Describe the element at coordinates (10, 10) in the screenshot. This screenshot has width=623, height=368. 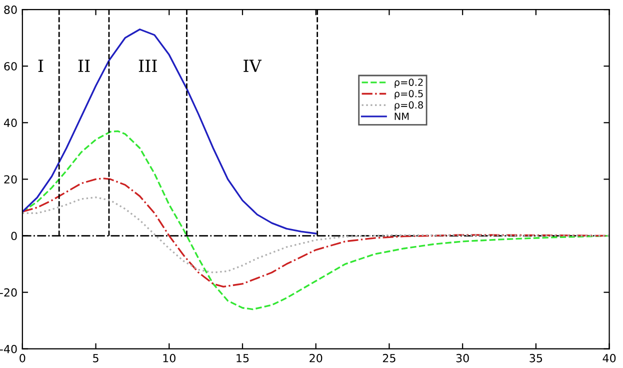
I see `y-tick-label: 80` at that location.